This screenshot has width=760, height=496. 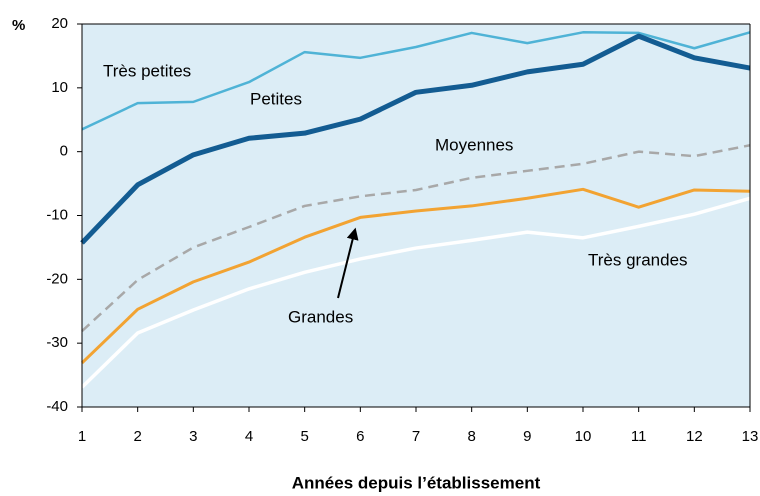 I want to click on x-tick-label: 7, so click(x=416, y=436).